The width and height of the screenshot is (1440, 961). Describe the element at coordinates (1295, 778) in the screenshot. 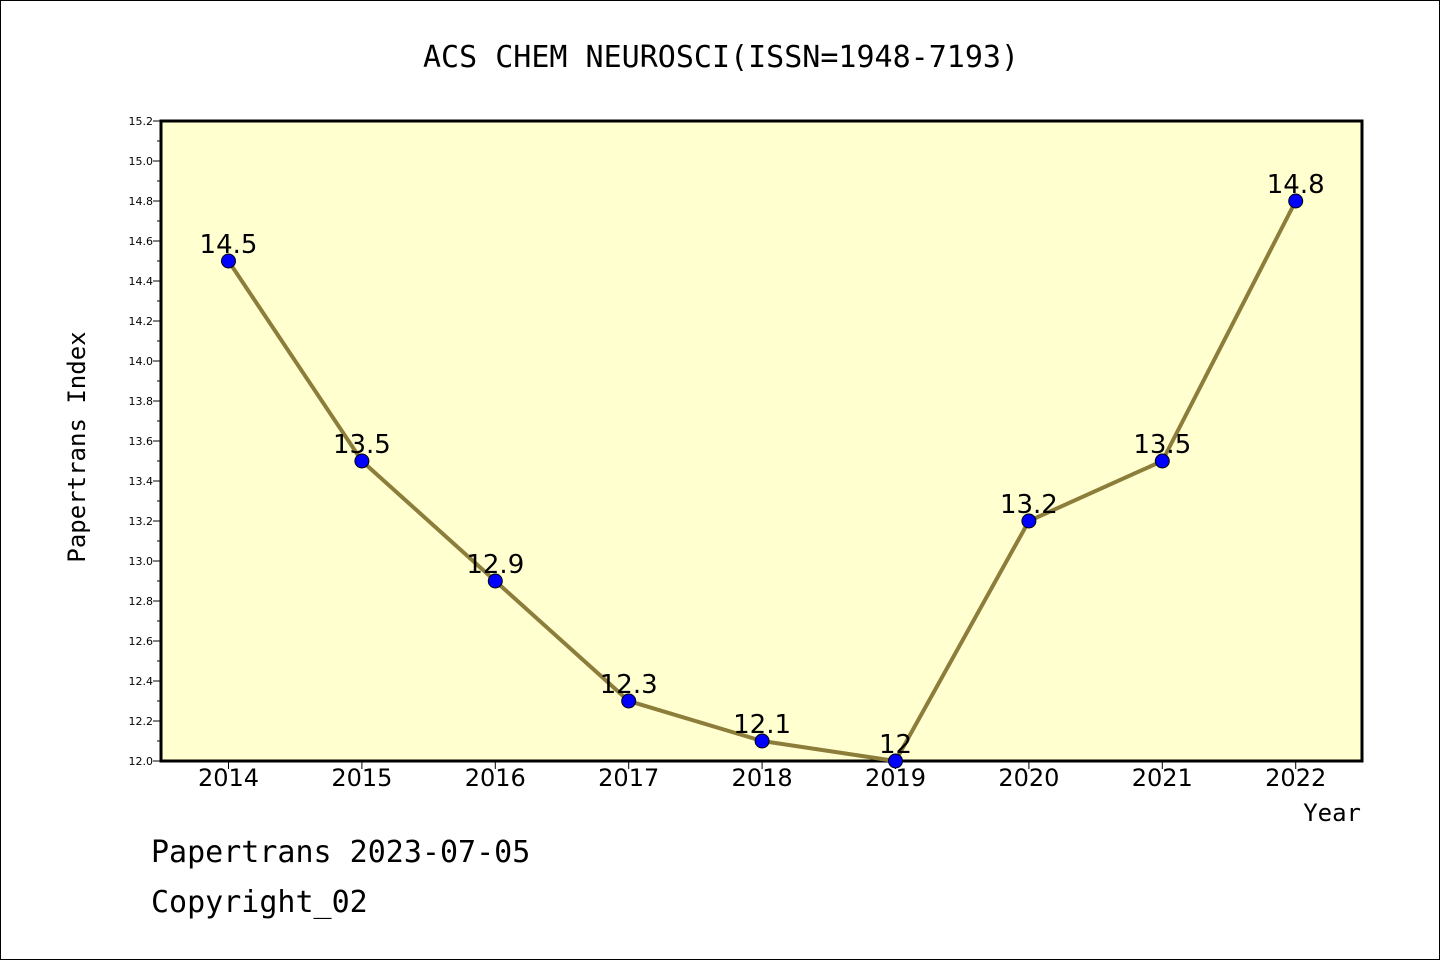

I see `x-tick-label: 2022` at that location.